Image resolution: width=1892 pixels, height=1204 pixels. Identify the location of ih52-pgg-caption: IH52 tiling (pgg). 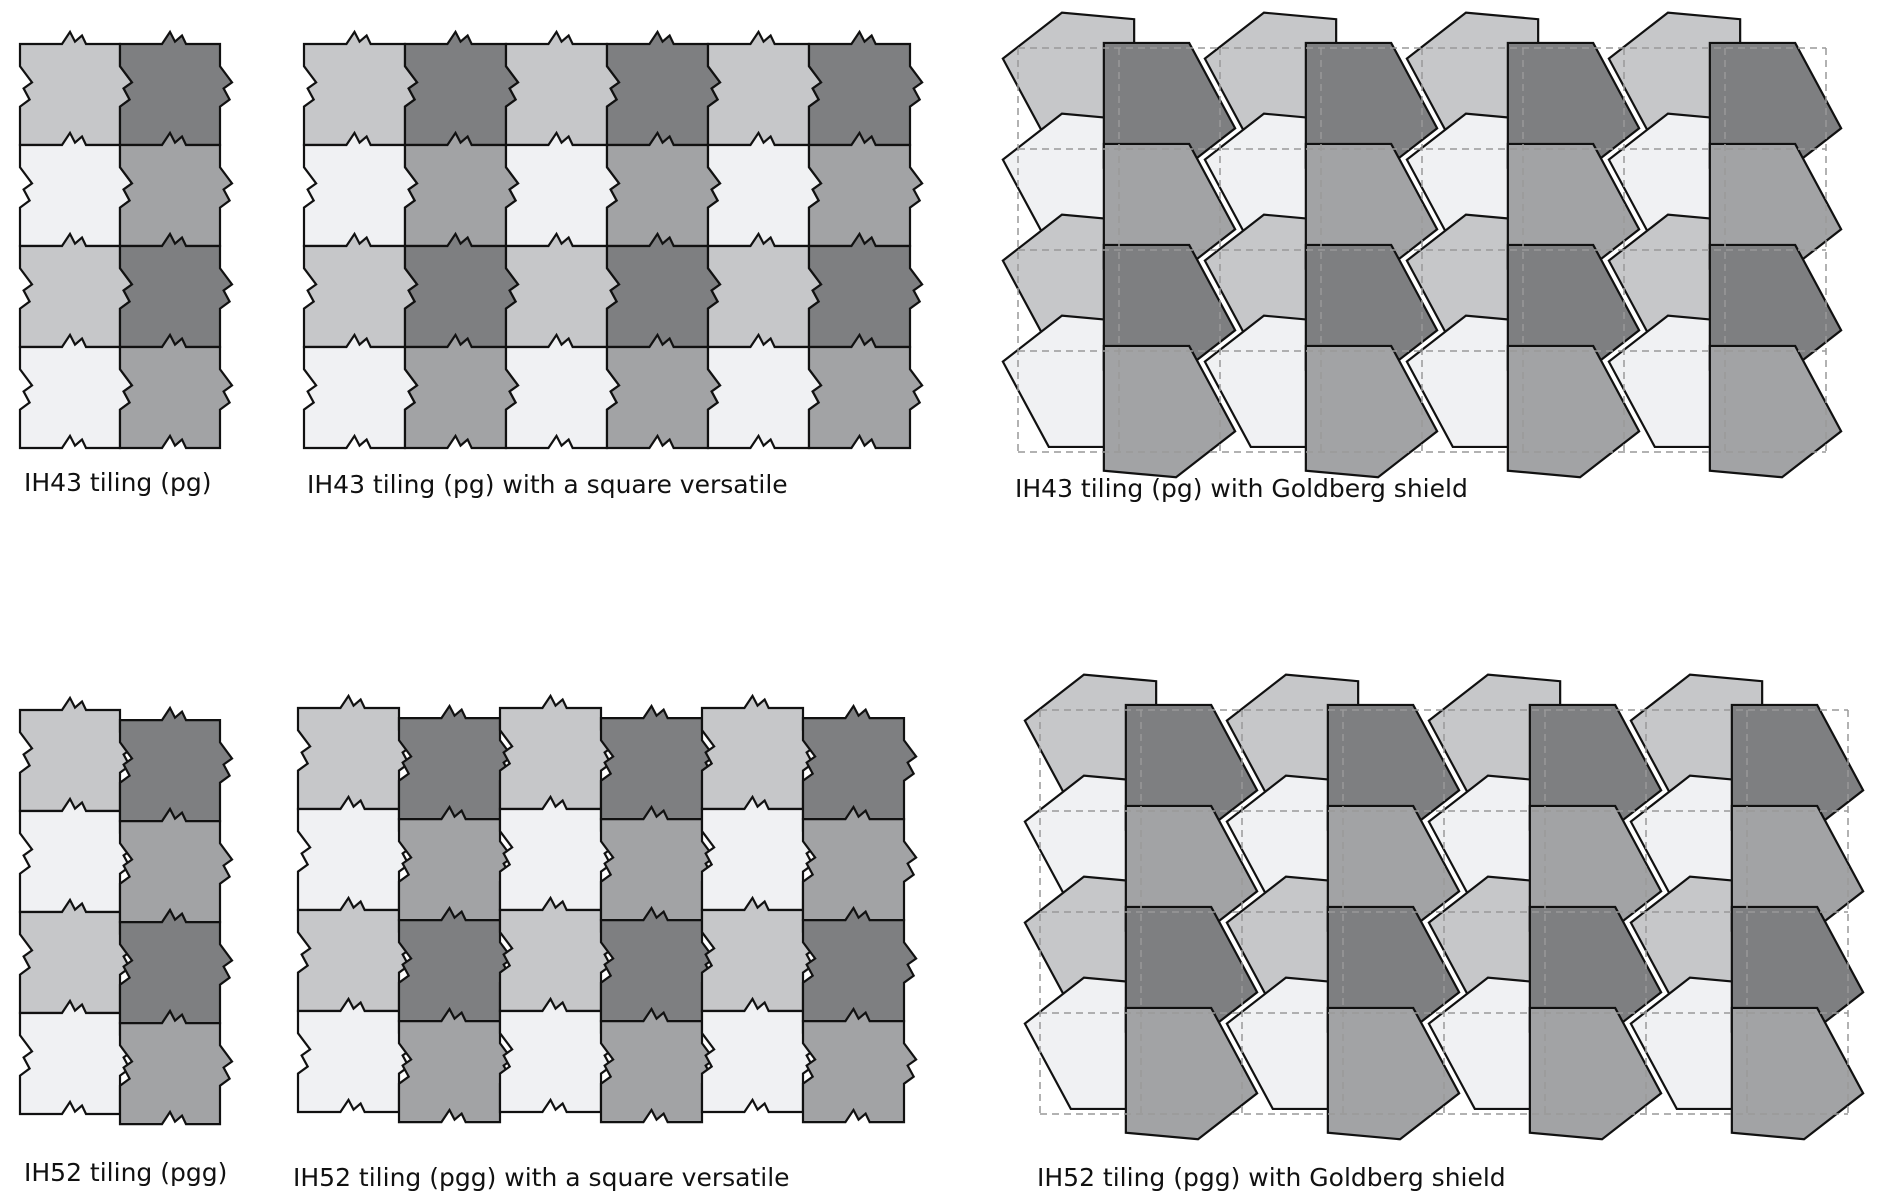
(126, 1172).